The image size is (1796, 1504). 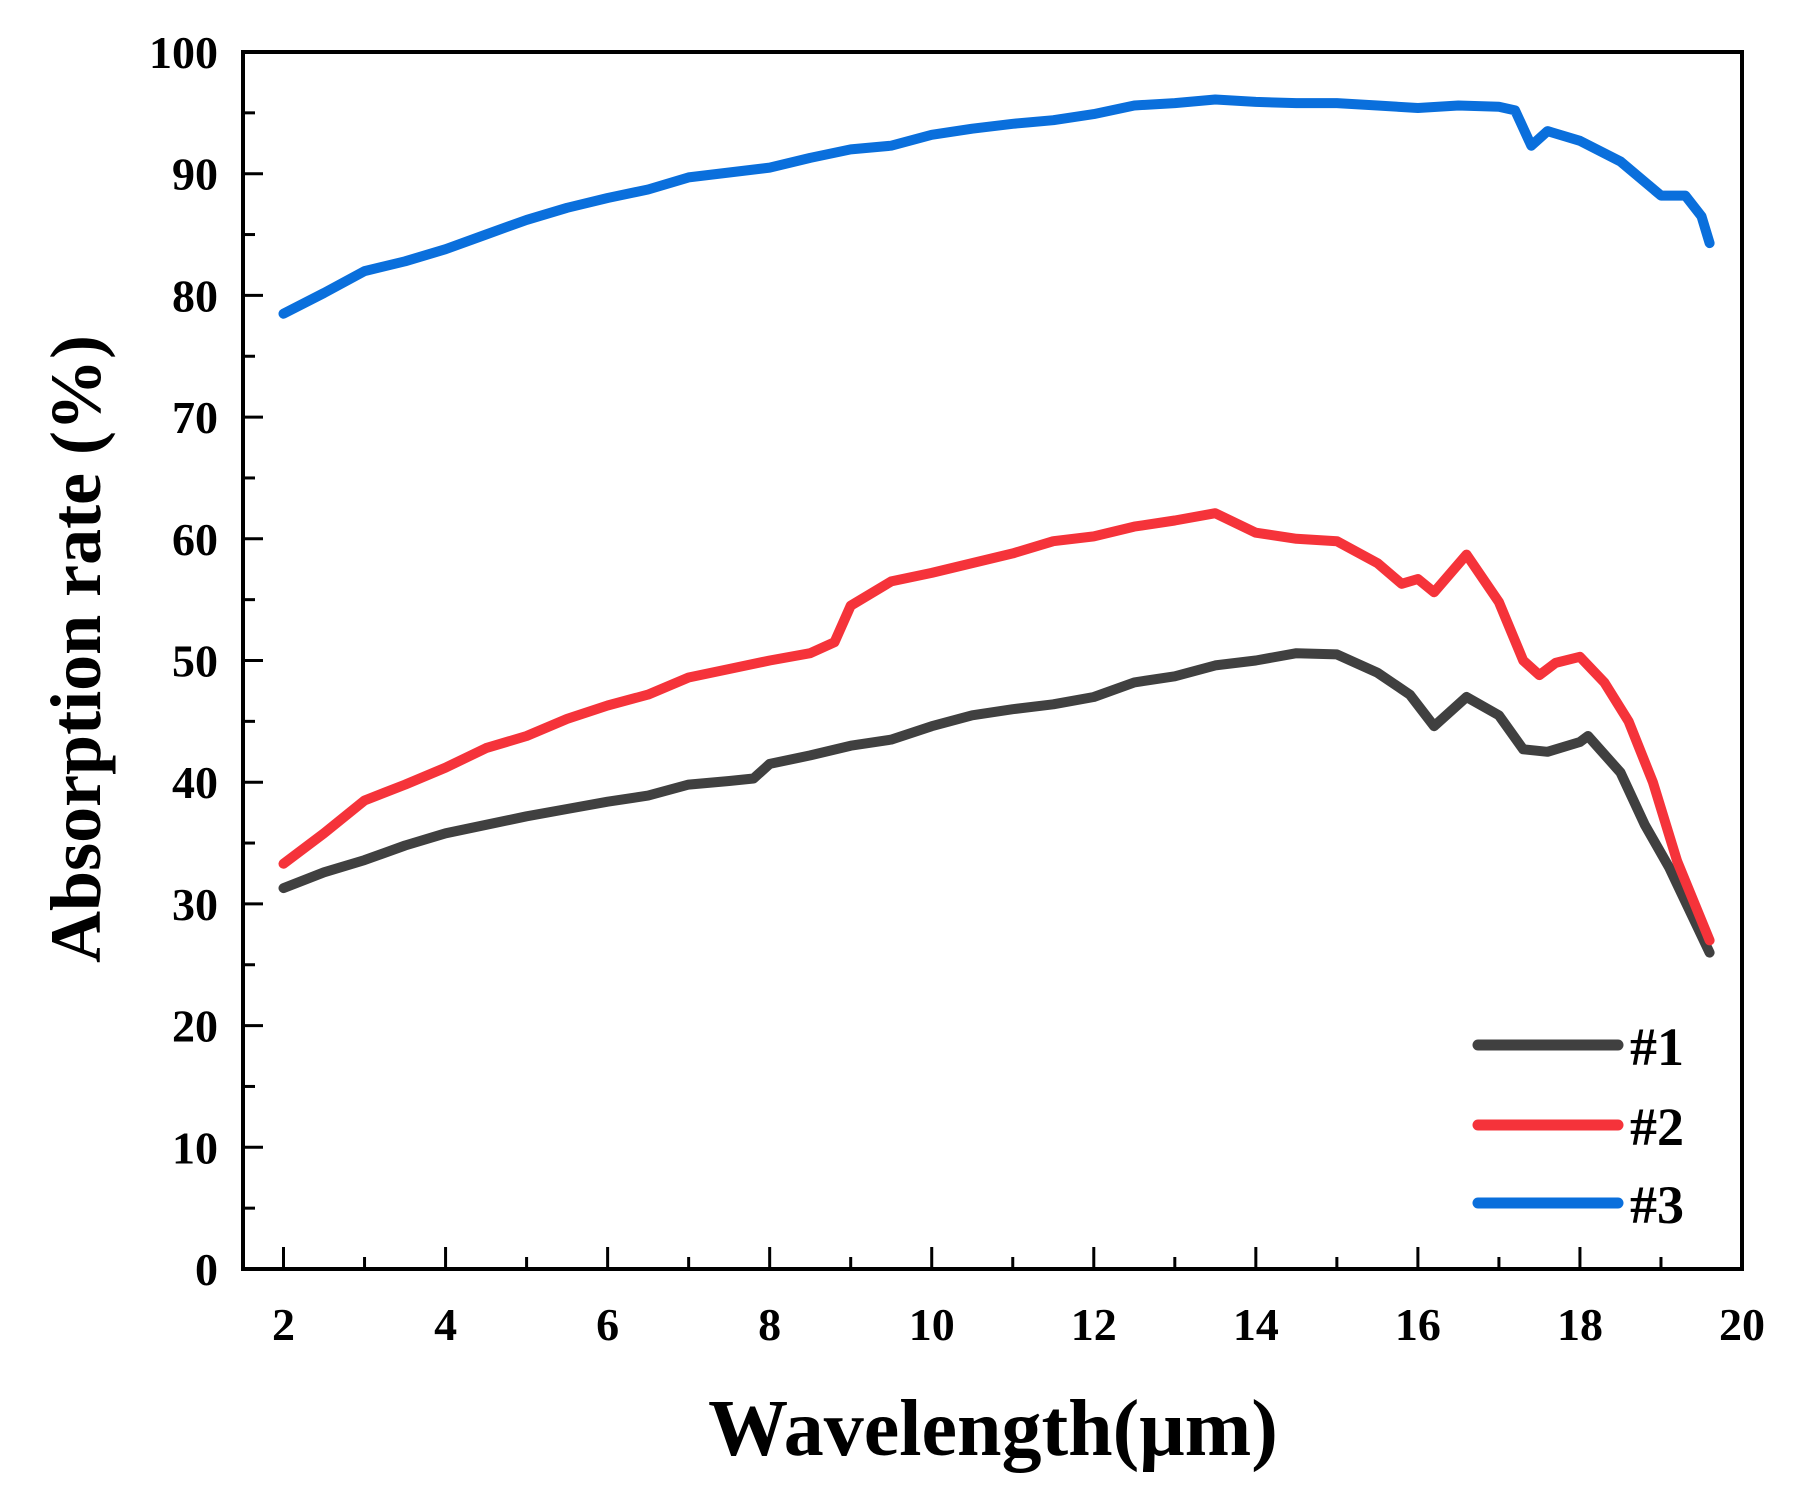 I want to click on legend: #1 #2 #3, so click(x=1578, y=1126).